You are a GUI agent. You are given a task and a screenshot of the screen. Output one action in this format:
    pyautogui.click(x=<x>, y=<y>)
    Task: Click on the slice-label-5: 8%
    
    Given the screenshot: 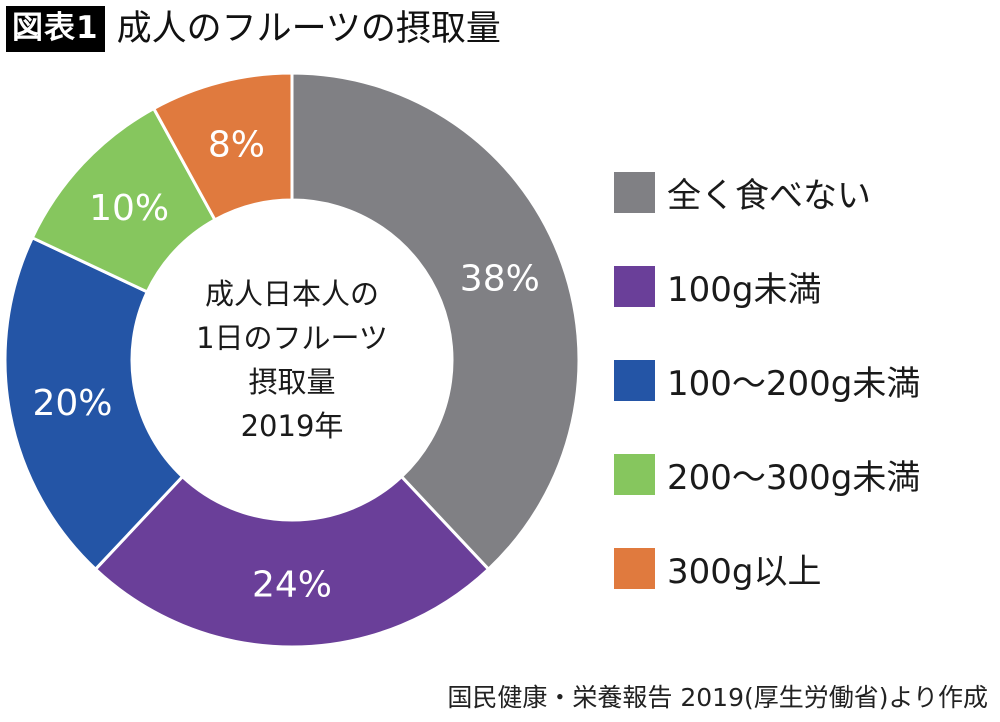 What is the action you would take?
    pyautogui.click(x=236, y=145)
    